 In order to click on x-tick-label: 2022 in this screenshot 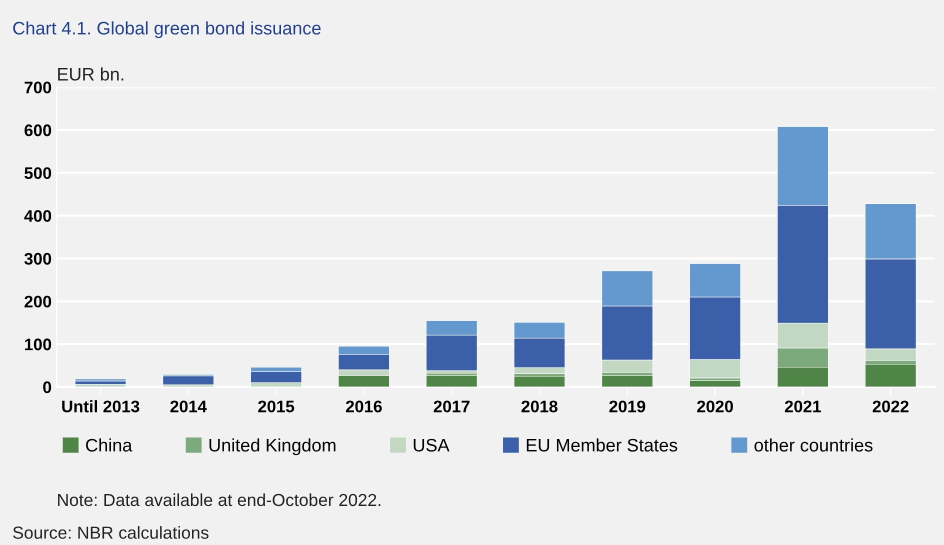, I will do `click(890, 406)`.